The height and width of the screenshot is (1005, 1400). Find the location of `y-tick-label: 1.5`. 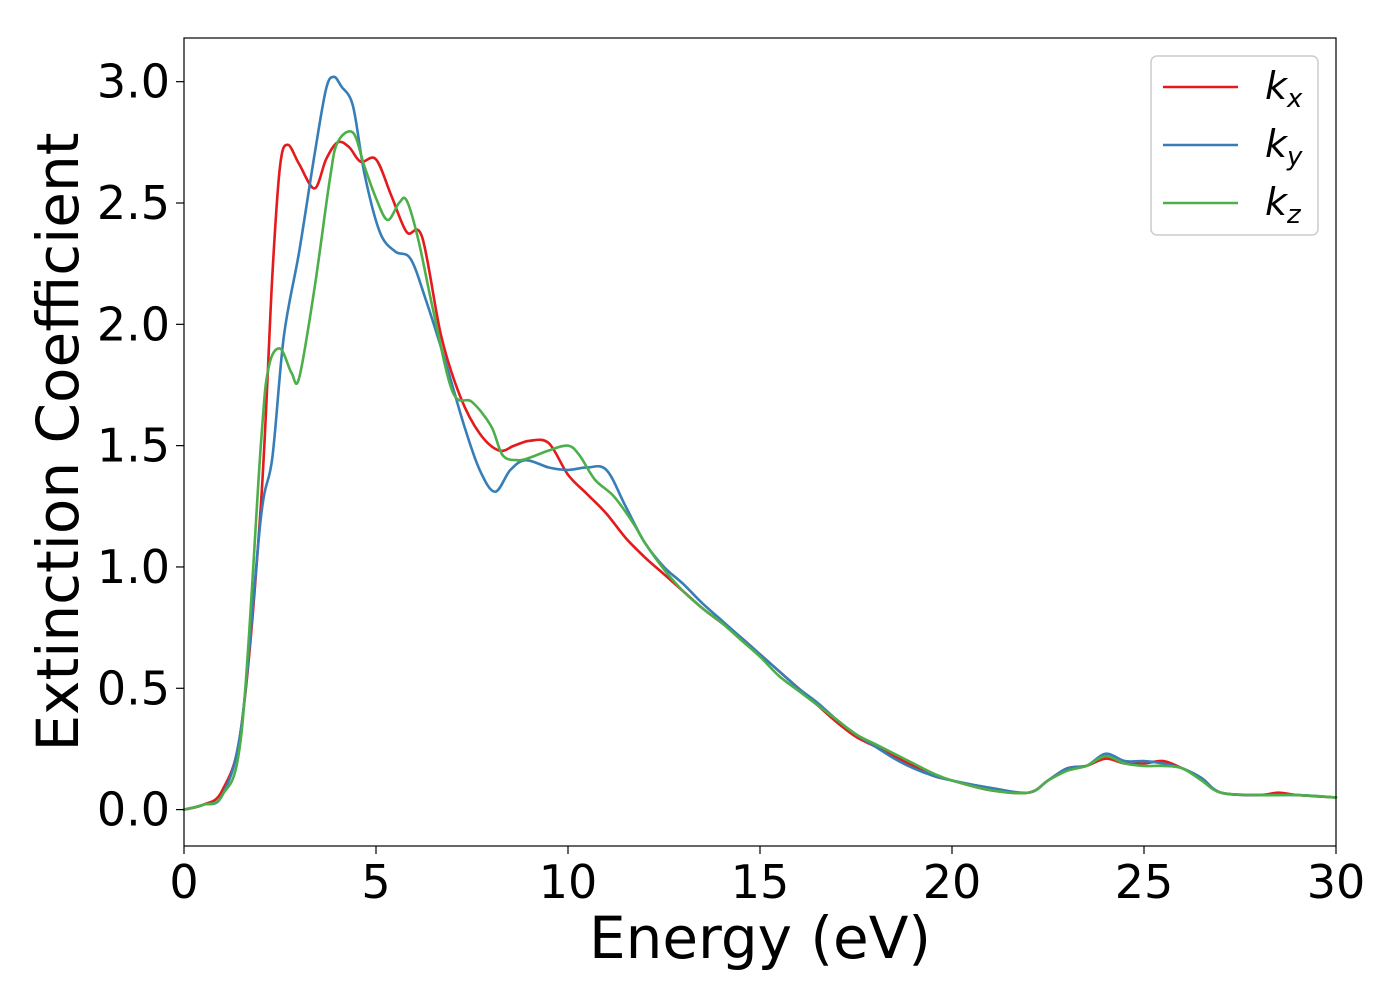

y-tick-label: 1.5 is located at coordinates (133, 446).